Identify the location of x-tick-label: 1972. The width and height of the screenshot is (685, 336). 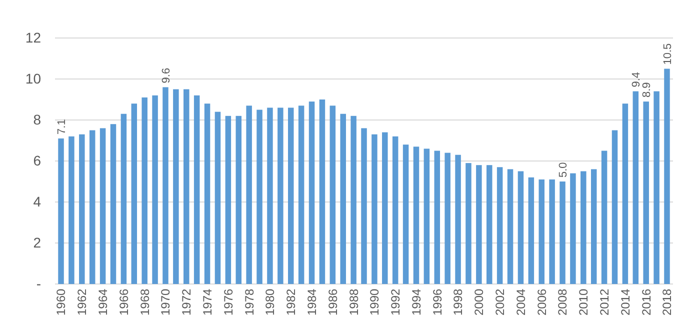
(187, 302).